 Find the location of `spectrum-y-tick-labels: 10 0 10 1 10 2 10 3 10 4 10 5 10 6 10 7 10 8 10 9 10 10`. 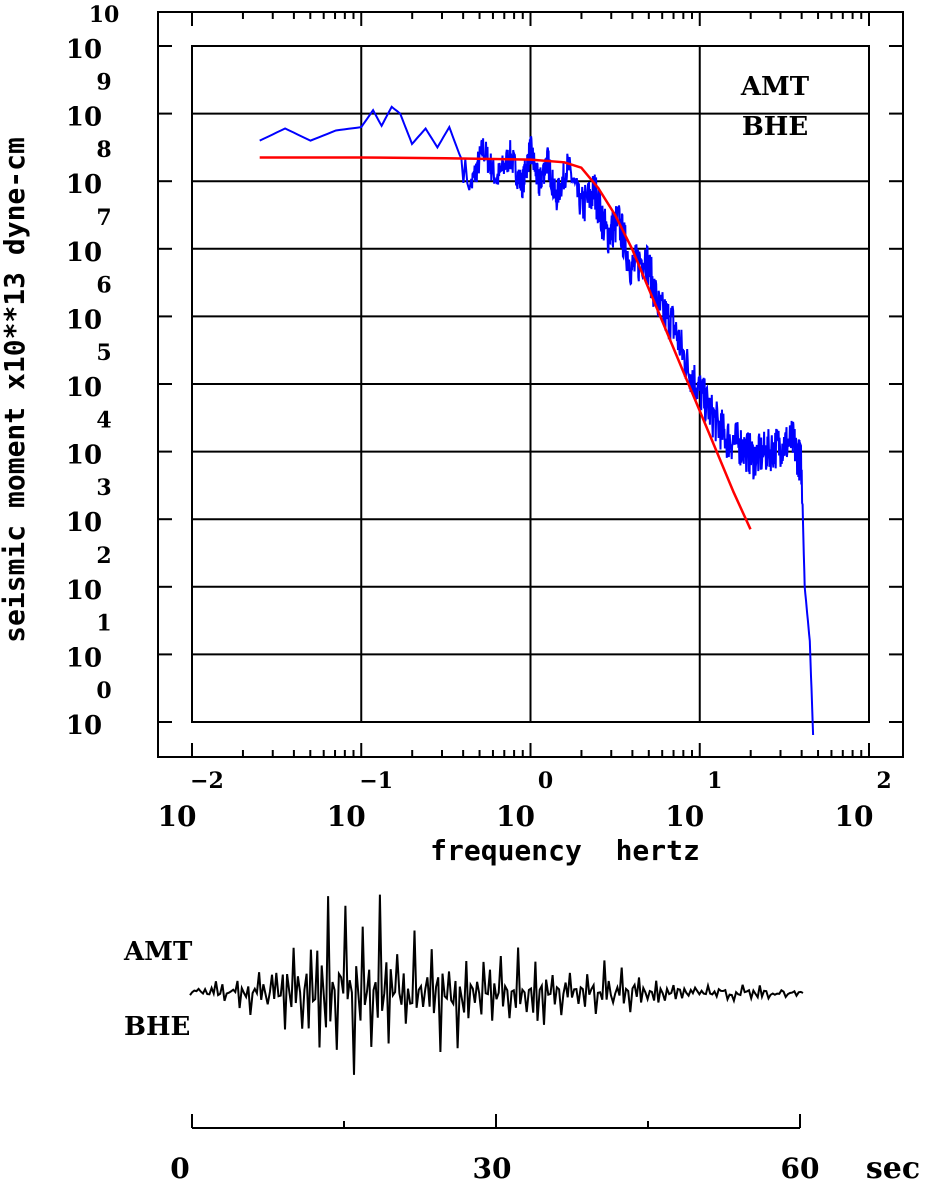

spectrum-y-tick-labels: 10 0 10 1 10 2 10 3 10 4 10 5 10 6 10 7 10 8 10 9 10 10 is located at coordinates (92, 371).